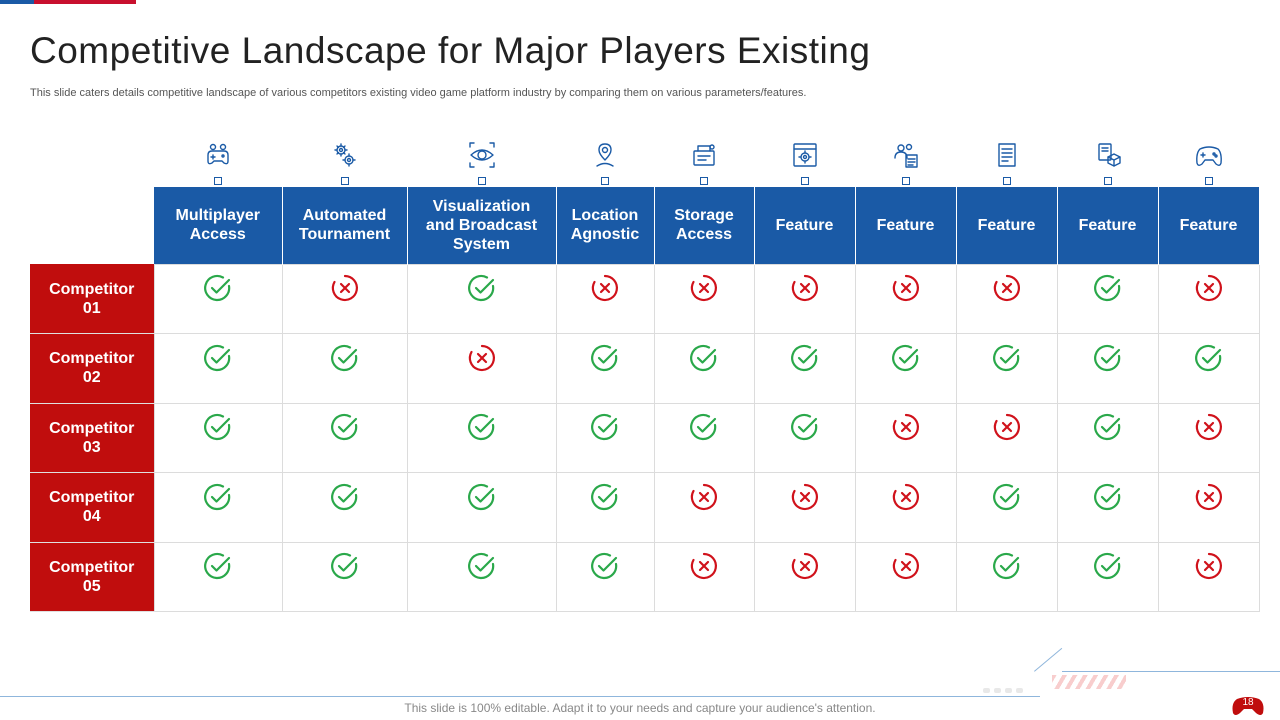  I want to click on table-row: Competitor 05, so click(645, 576).